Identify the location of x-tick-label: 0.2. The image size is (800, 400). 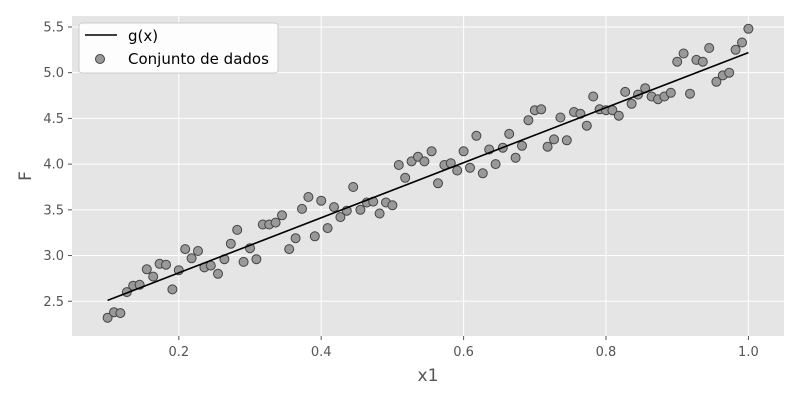
(178, 352).